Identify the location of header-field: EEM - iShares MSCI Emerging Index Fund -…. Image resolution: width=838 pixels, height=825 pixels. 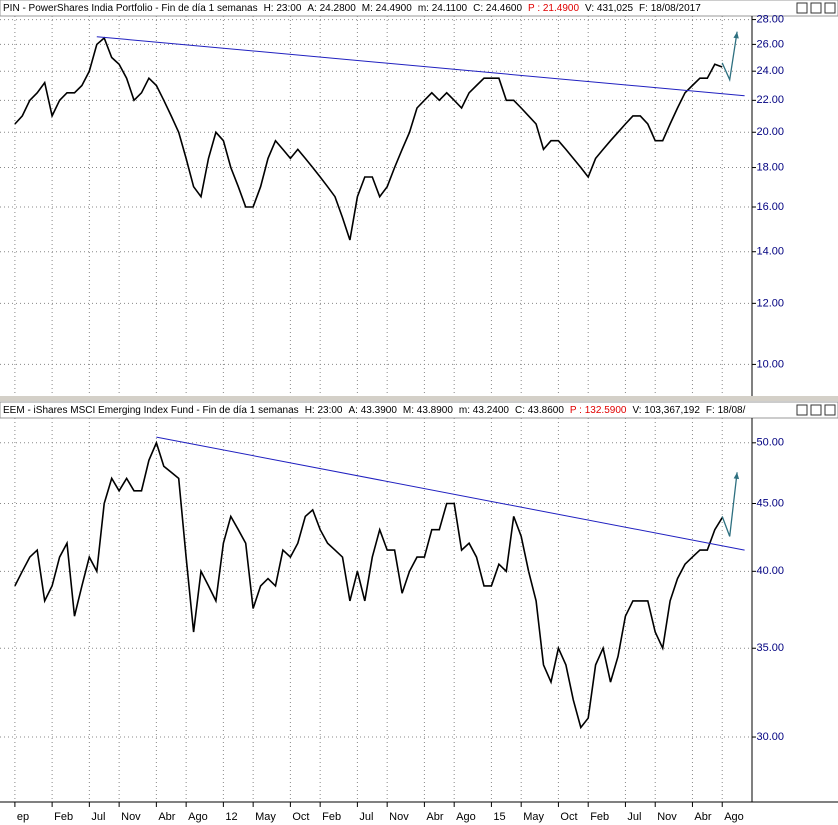
(151, 410).